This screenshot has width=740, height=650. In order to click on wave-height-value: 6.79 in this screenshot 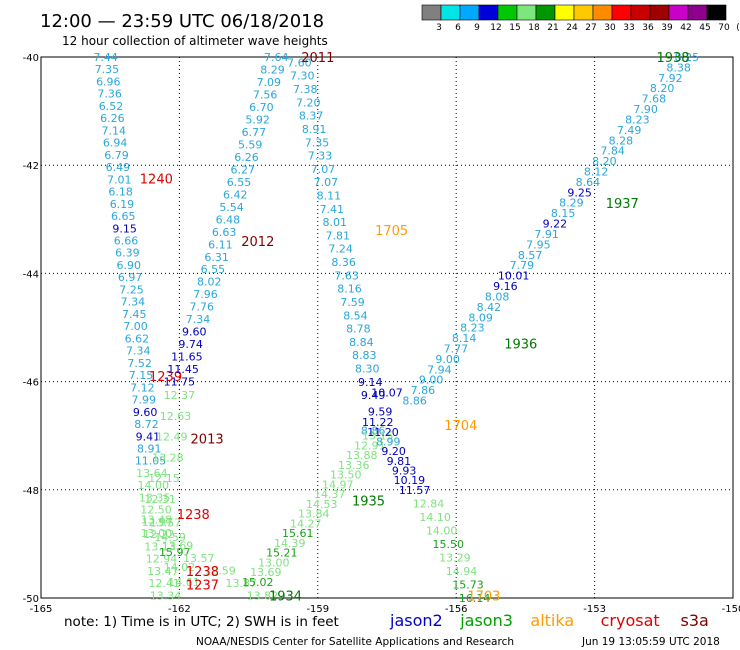, I will do `click(116, 155)`.